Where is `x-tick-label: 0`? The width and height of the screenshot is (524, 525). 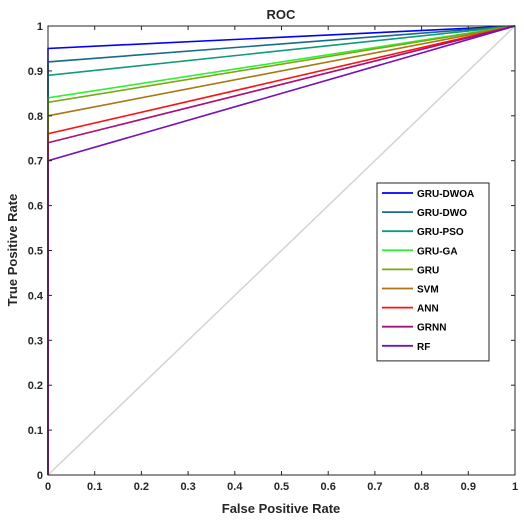
x-tick-label: 0 is located at coordinates (48, 487).